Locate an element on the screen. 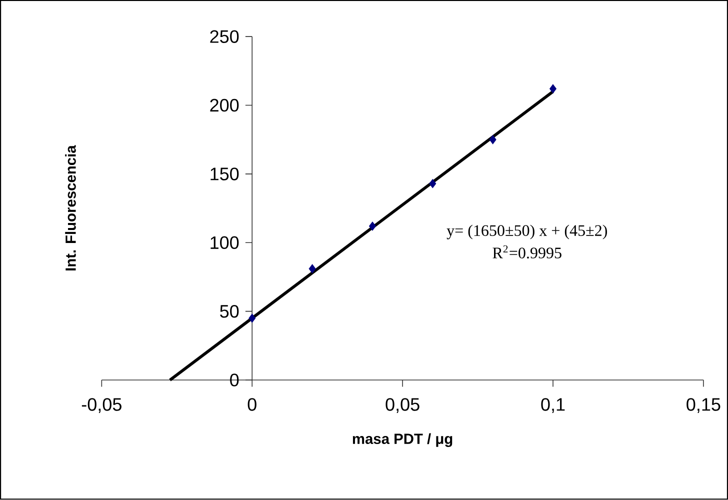 The width and height of the screenshot is (728, 500). x-axis-title: masa PDT / μg is located at coordinates (402, 440).